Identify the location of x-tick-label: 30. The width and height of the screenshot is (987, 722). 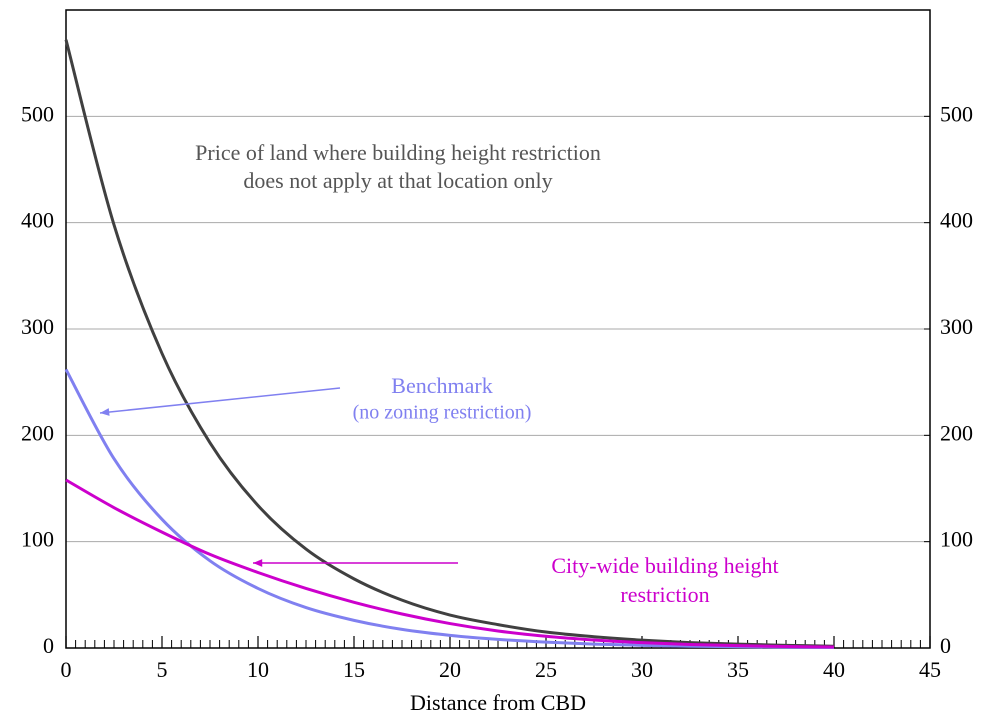
(642, 669).